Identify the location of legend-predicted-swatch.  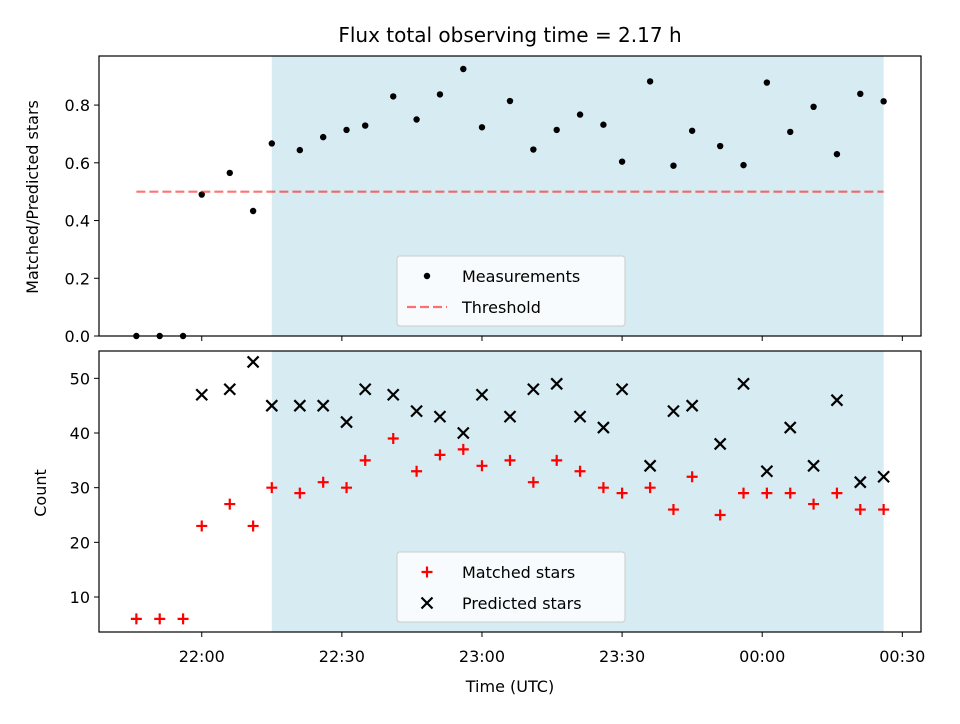
(427, 603).